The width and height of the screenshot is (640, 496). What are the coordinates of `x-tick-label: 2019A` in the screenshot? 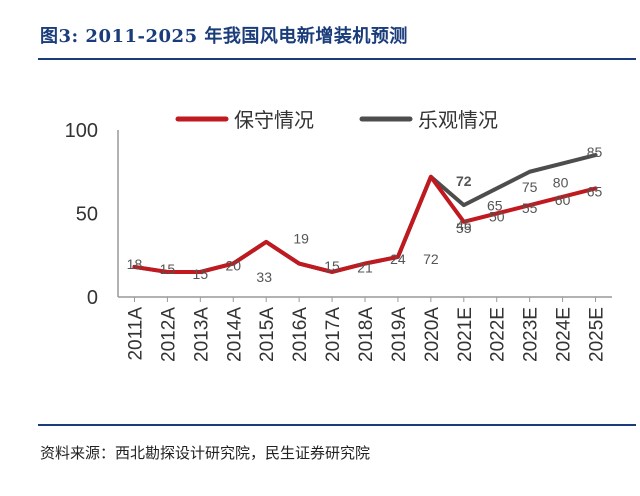 It's located at (399, 334).